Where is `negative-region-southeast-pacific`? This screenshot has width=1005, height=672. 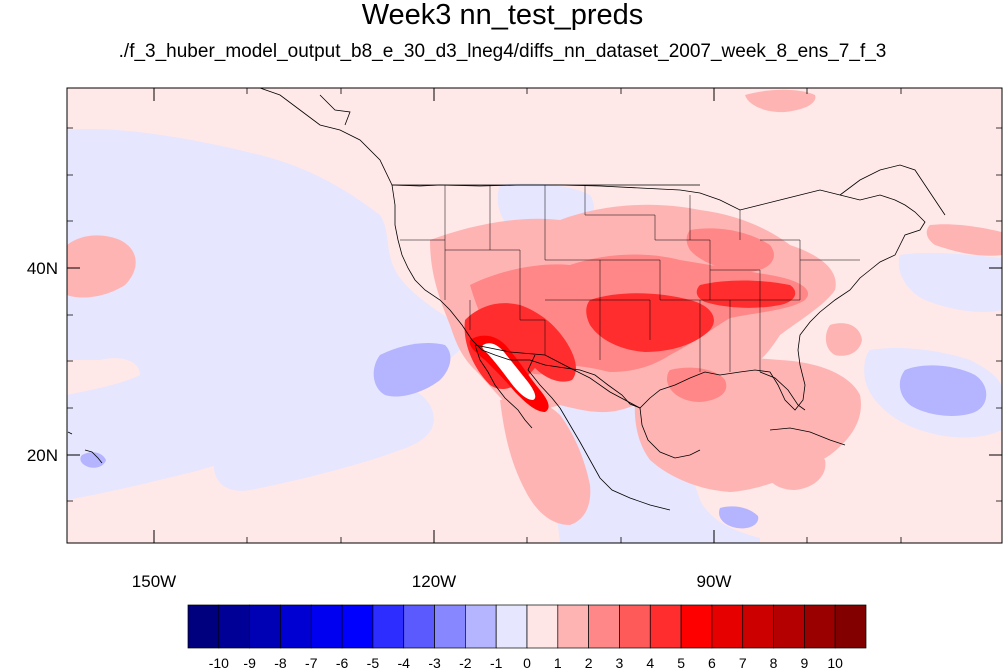 negative-region-southeast-pacific is located at coordinates (323, 435).